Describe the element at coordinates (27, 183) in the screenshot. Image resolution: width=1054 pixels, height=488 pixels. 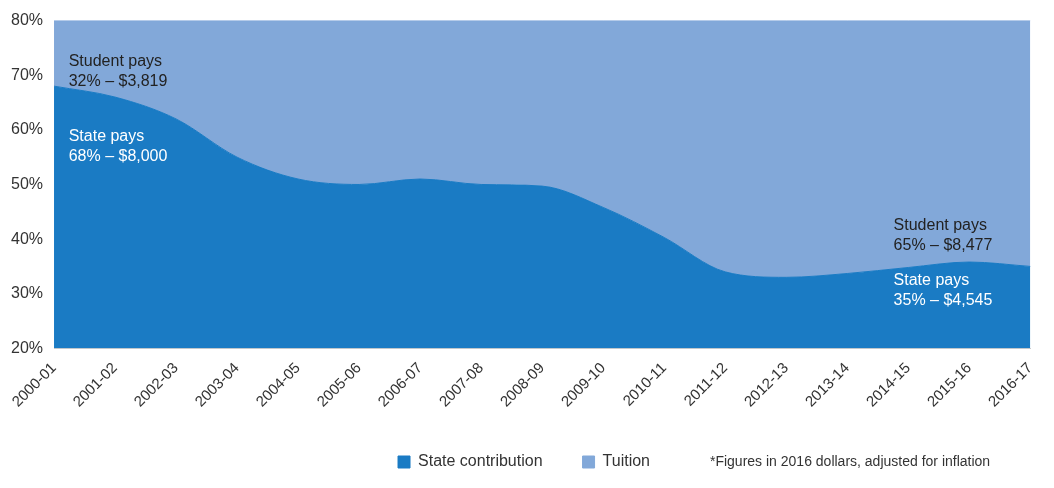
I see `y-tick-label: 50%` at that location.